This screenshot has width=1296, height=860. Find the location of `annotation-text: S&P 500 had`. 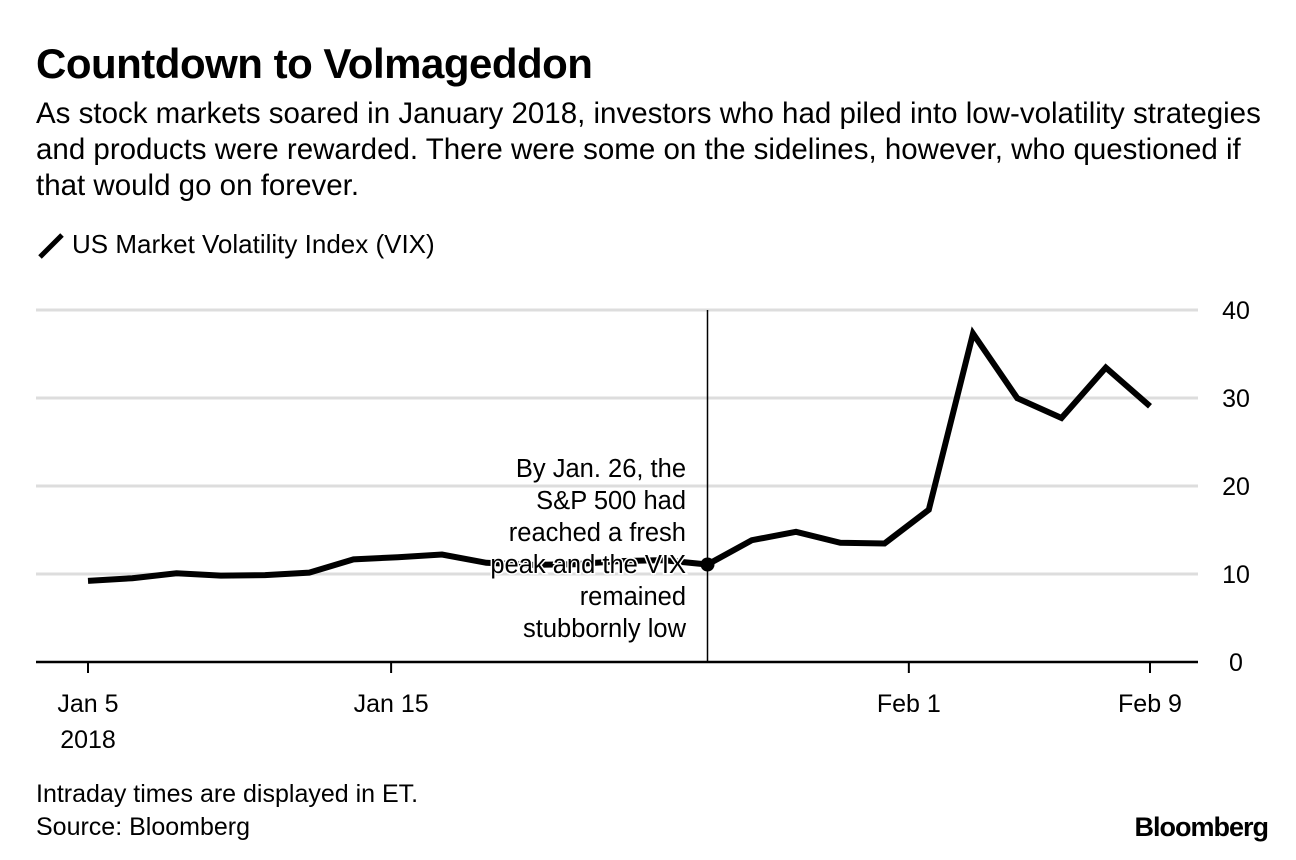

annotation-text: S&P 500 had is located at coordinates (611, 501).